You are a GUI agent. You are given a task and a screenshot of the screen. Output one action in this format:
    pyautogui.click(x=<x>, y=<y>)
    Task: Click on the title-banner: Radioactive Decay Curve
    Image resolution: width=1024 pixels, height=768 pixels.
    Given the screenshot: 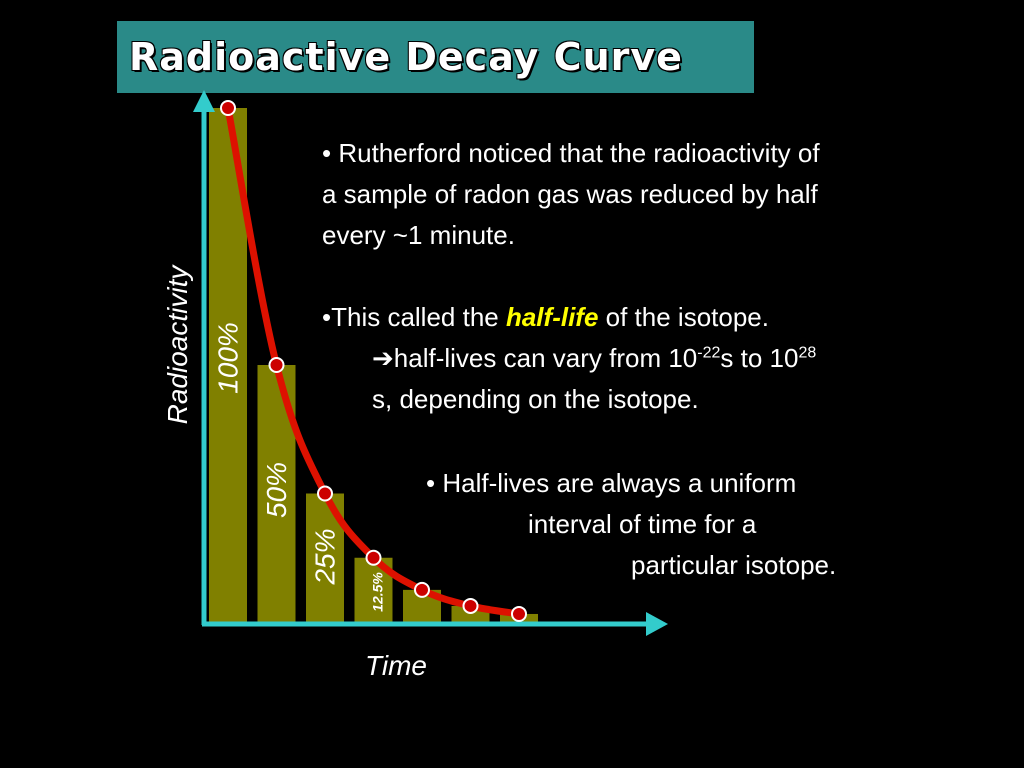 What is the action you would take?
    pyautogui.click(x=435, y=57)
    